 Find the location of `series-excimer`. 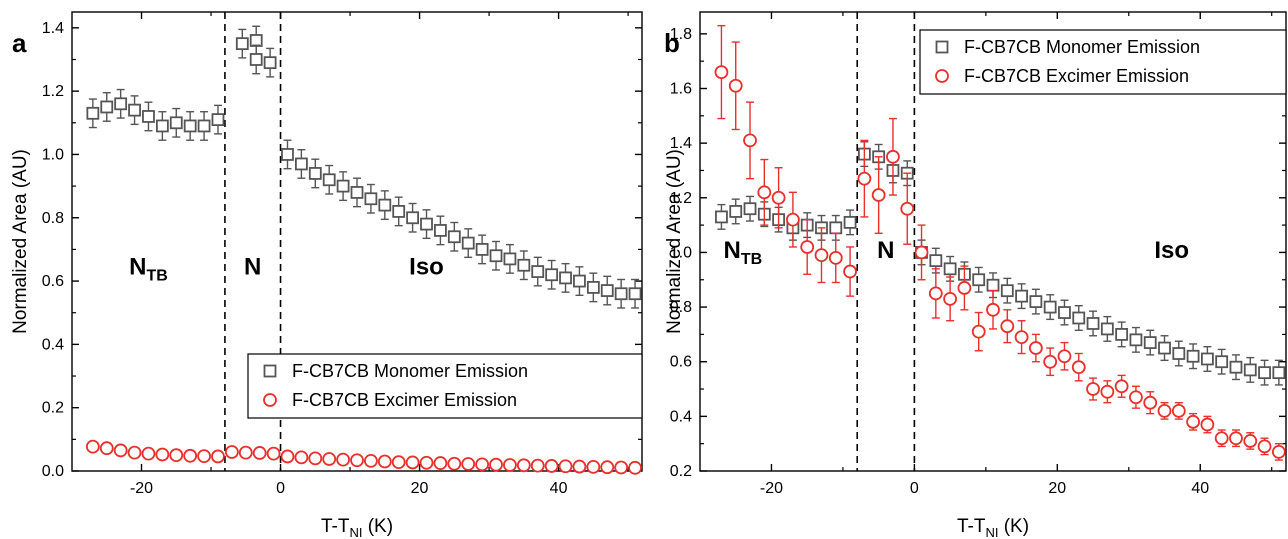

series-excimer is located at coordinates (363, 457).